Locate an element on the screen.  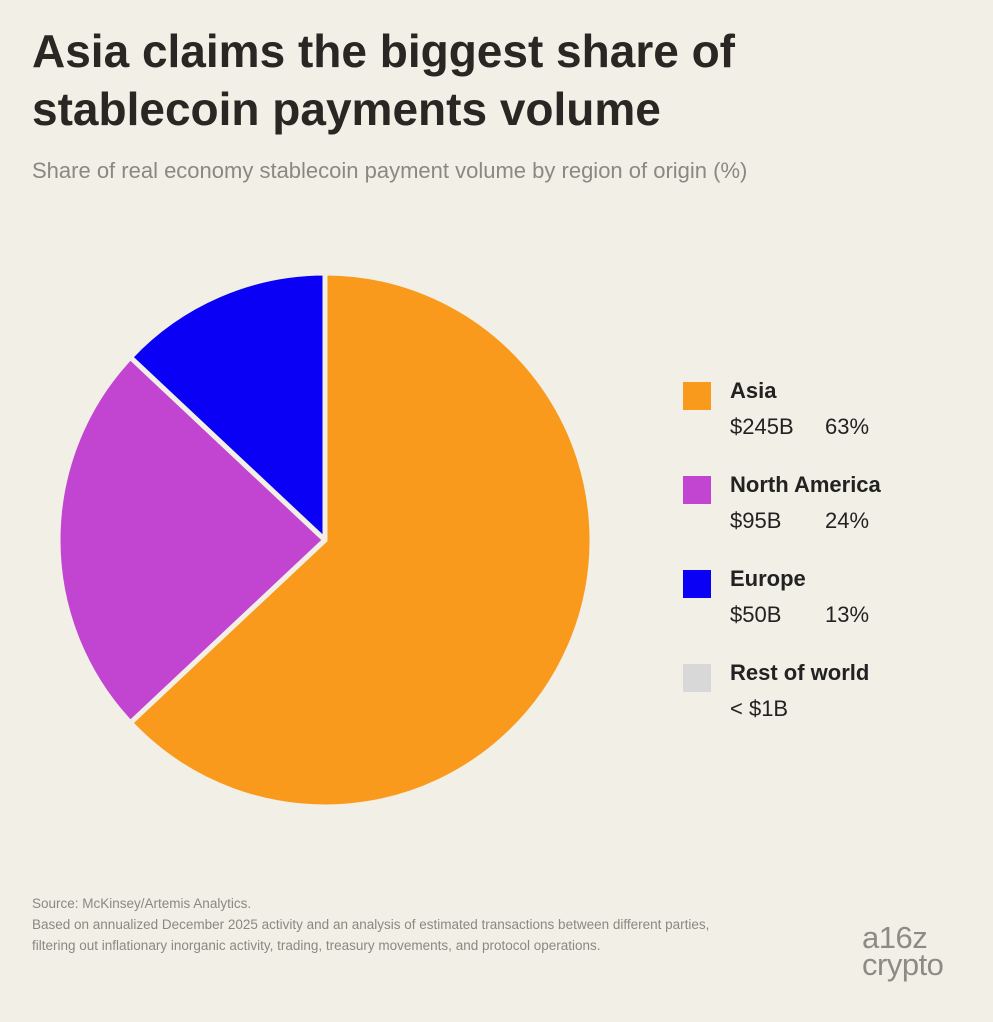
legend-item-north-america: North America $95B 24% is located at coordinates (833, 519).